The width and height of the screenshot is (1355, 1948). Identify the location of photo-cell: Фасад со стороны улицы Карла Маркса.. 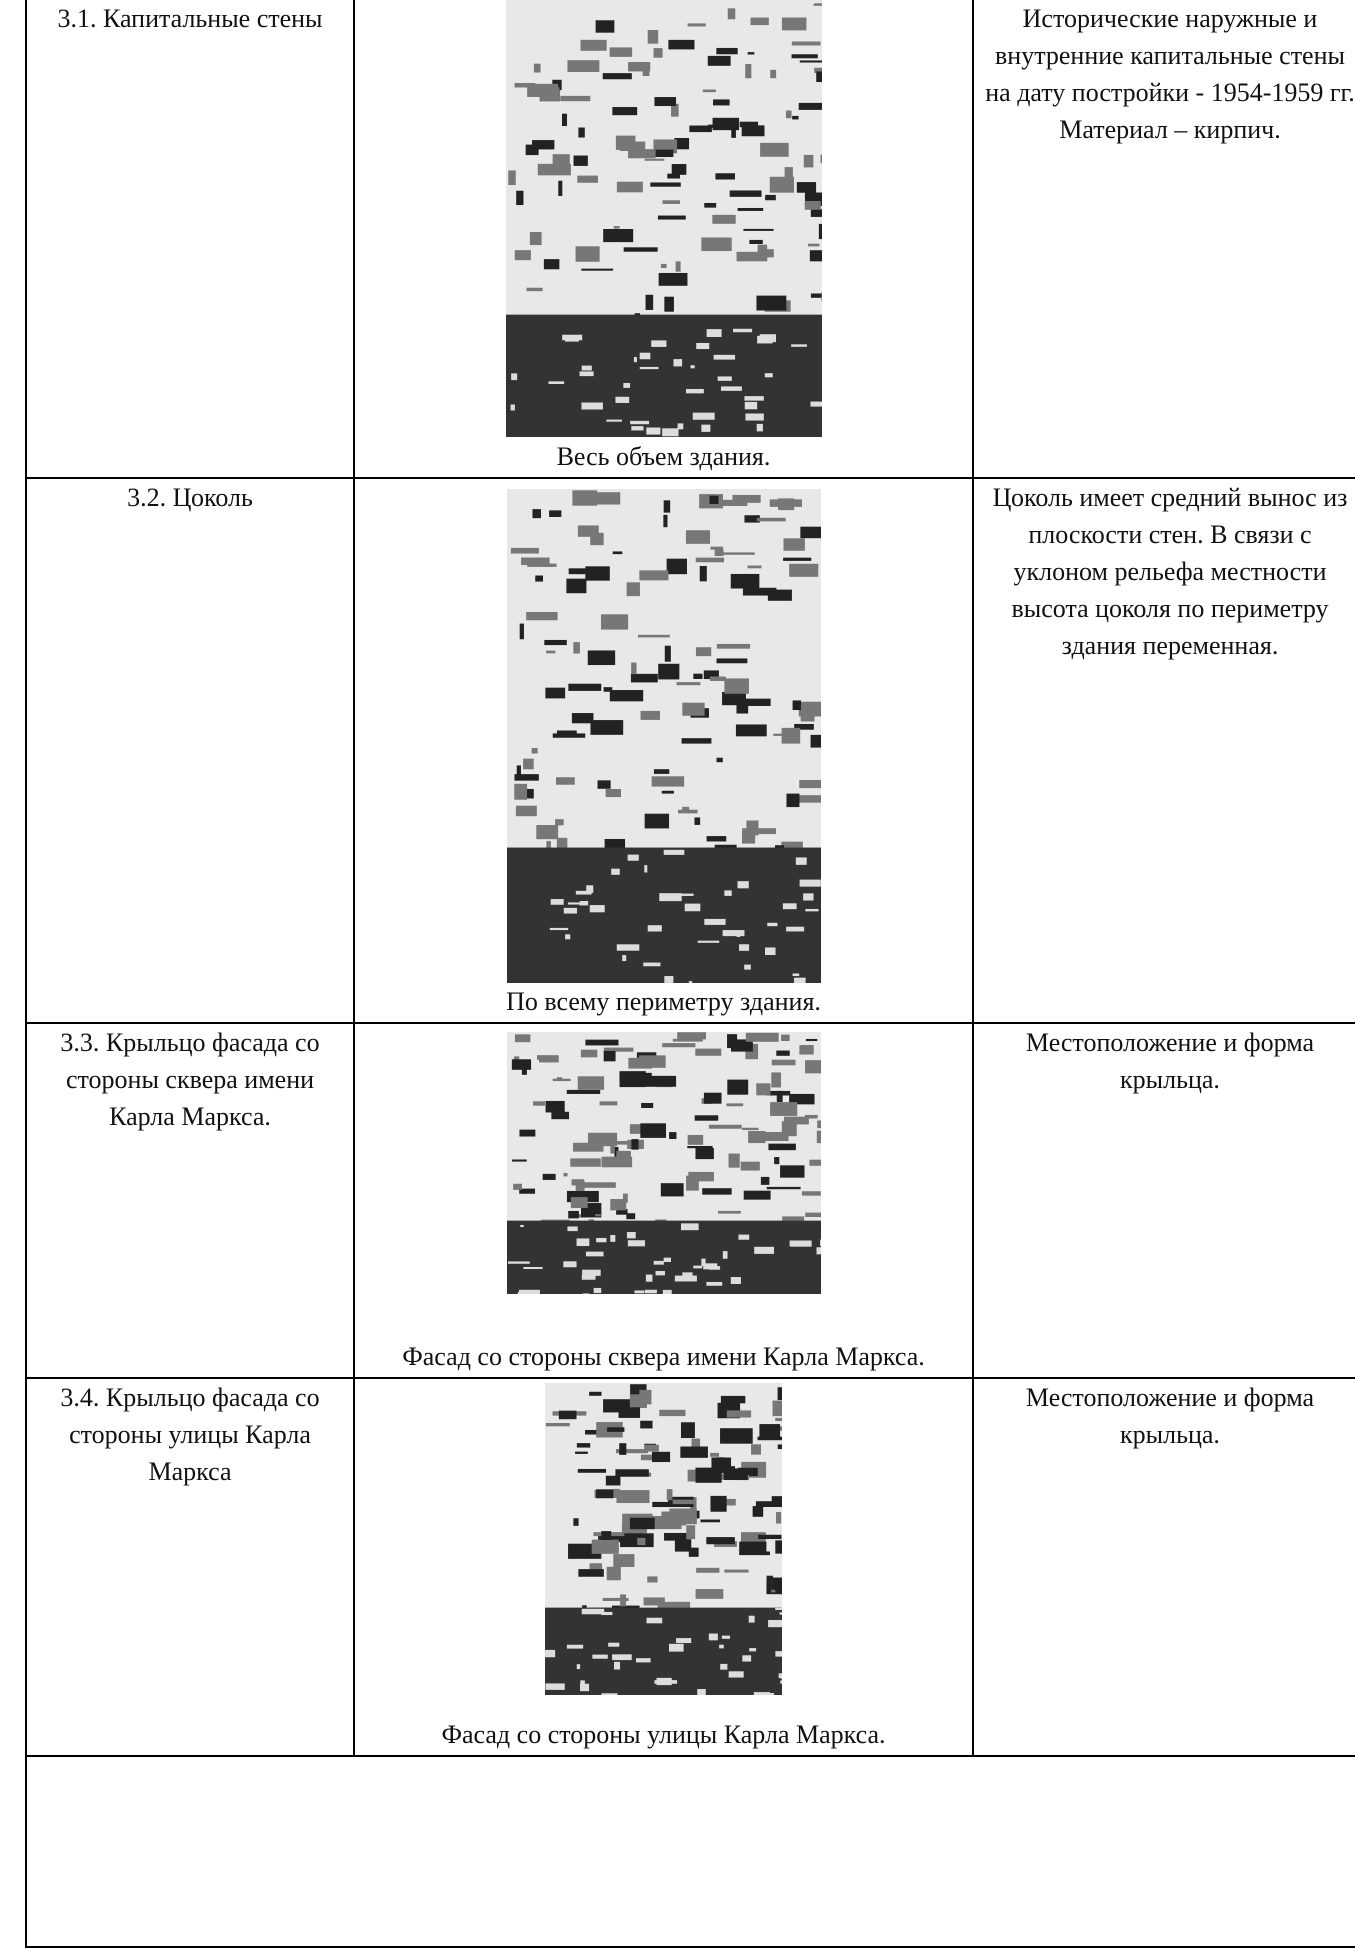
(663, 1567).